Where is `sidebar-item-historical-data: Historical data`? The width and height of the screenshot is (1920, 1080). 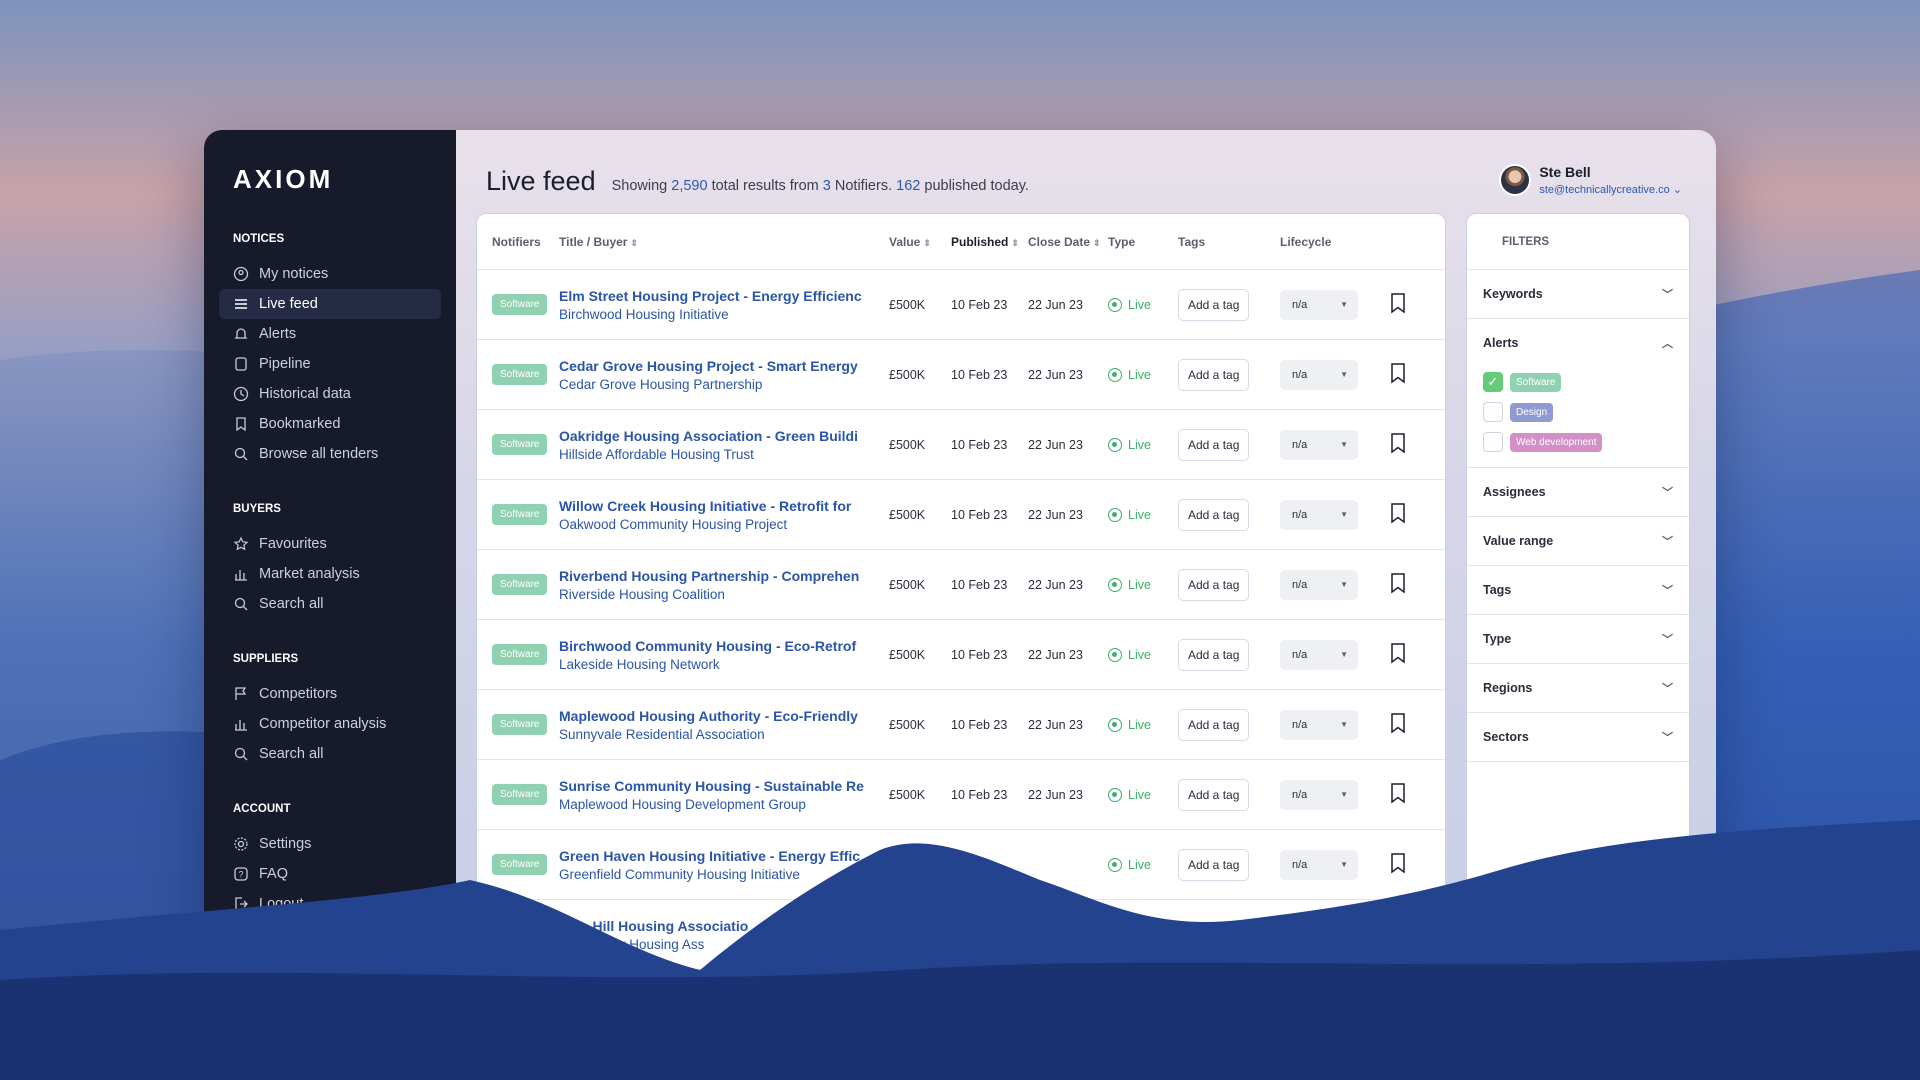
sidebar-item-historical-data: Historical data is located at coordinates (330, 394).